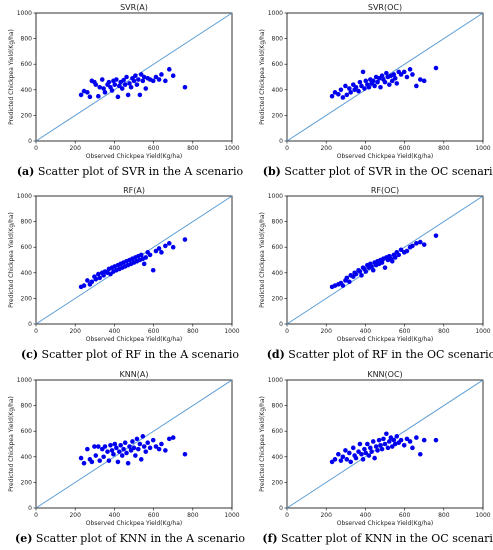 This screenshot has height=550, width=493. I want to click on x-tick-label: 800, so click(193, 515).